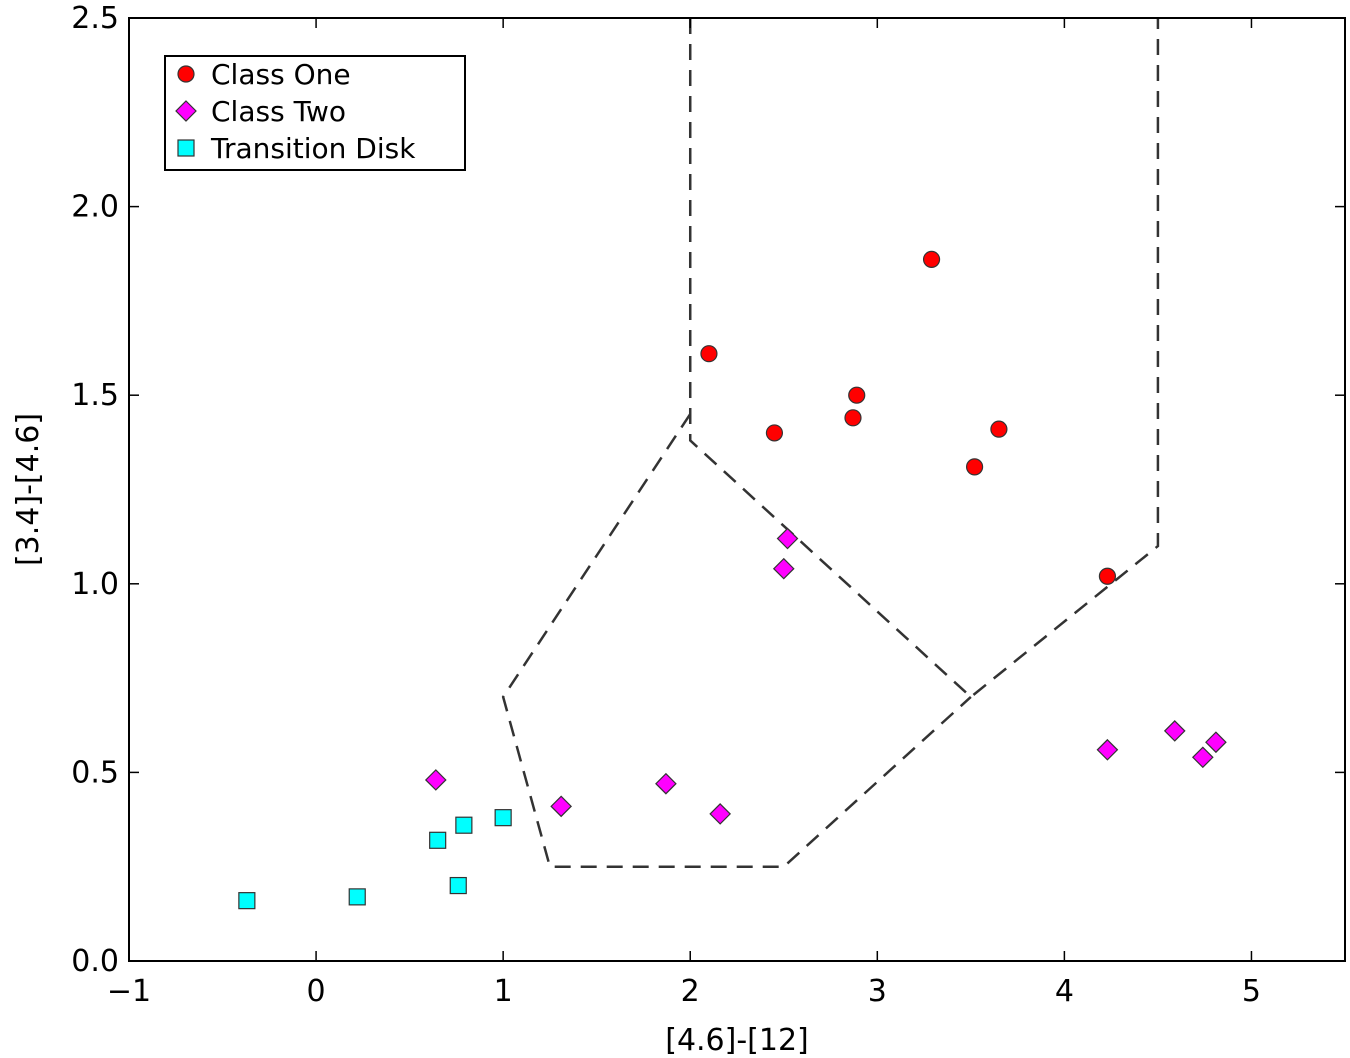 This screenshot has height=1058, width=1350. I want to click on legend-marker-class-one, so click(186, 74).